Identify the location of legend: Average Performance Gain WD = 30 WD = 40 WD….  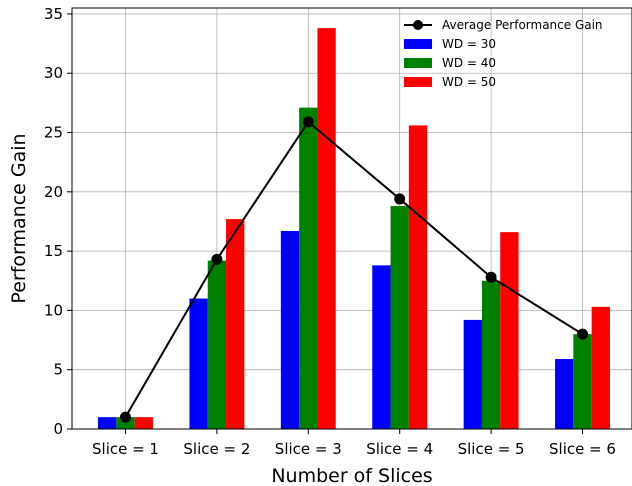
(503, 53).